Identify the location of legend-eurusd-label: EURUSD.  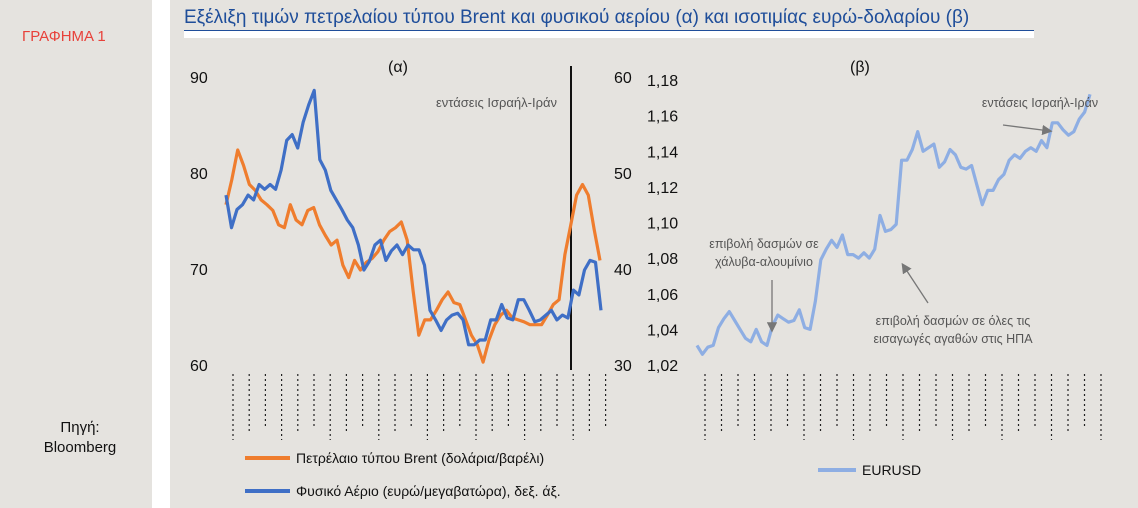
(891, 470).